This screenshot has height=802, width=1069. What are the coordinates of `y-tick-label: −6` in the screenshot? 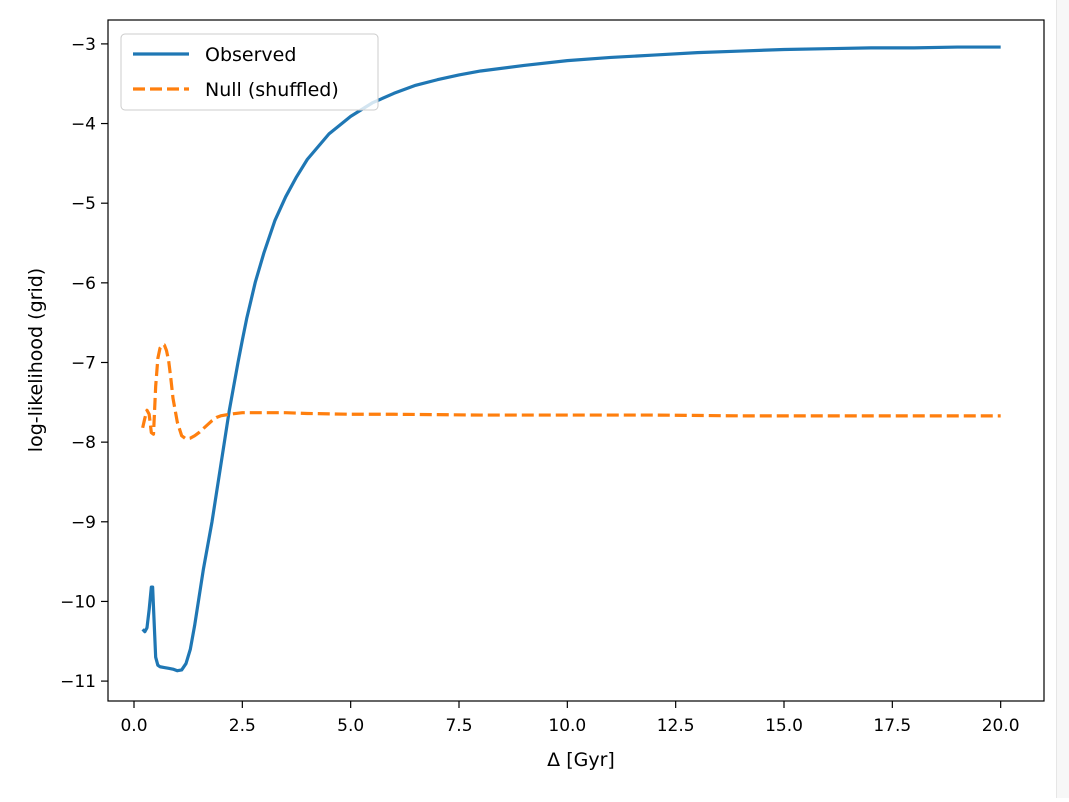 It's located at (83, 284).